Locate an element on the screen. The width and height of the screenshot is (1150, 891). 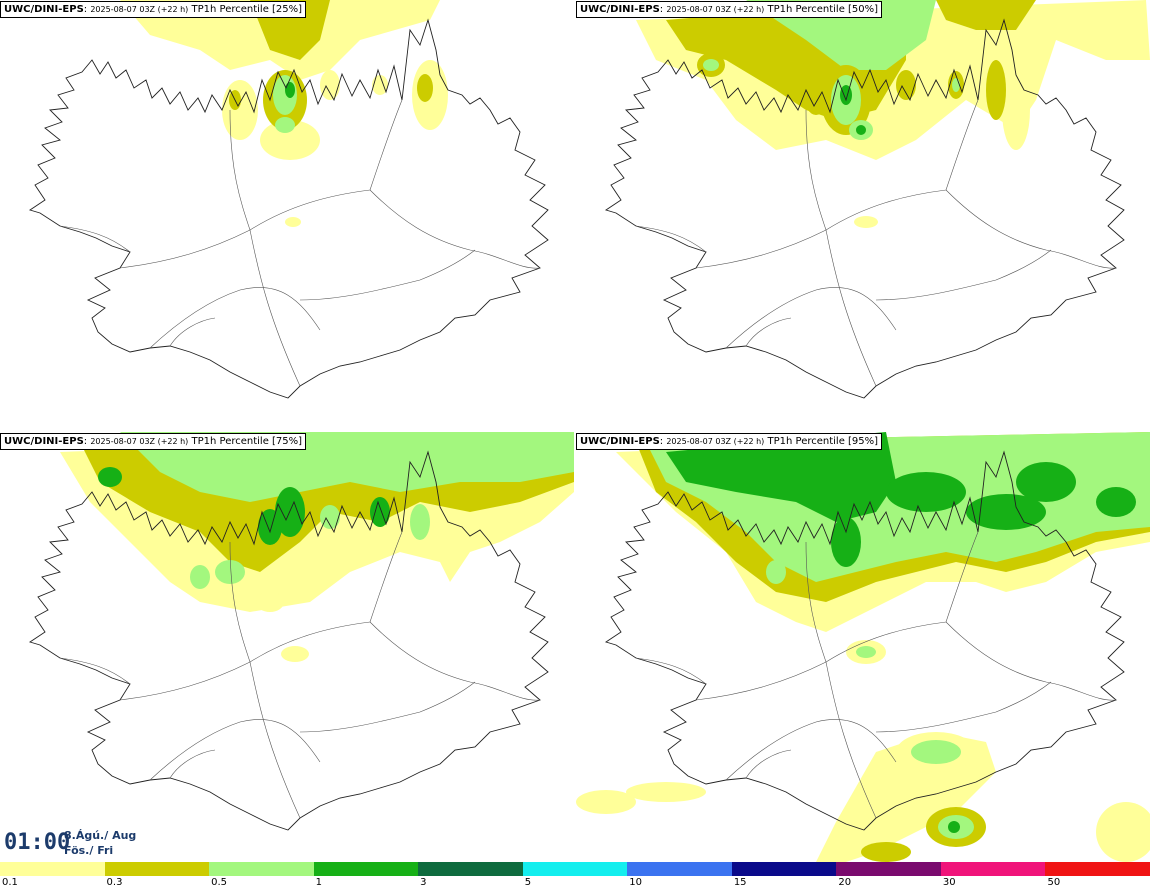
legend-label: 0.1 is located at coordinates (10, 882).